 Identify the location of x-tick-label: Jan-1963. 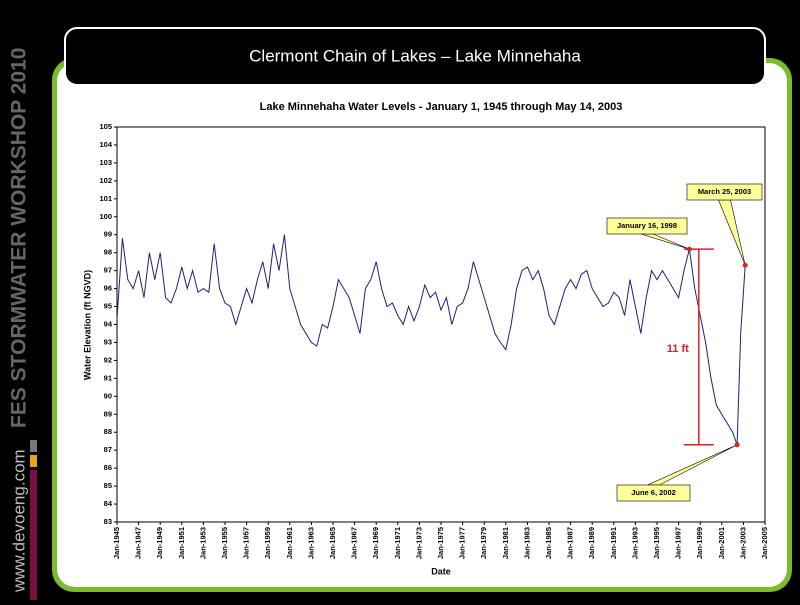
(310, 543).